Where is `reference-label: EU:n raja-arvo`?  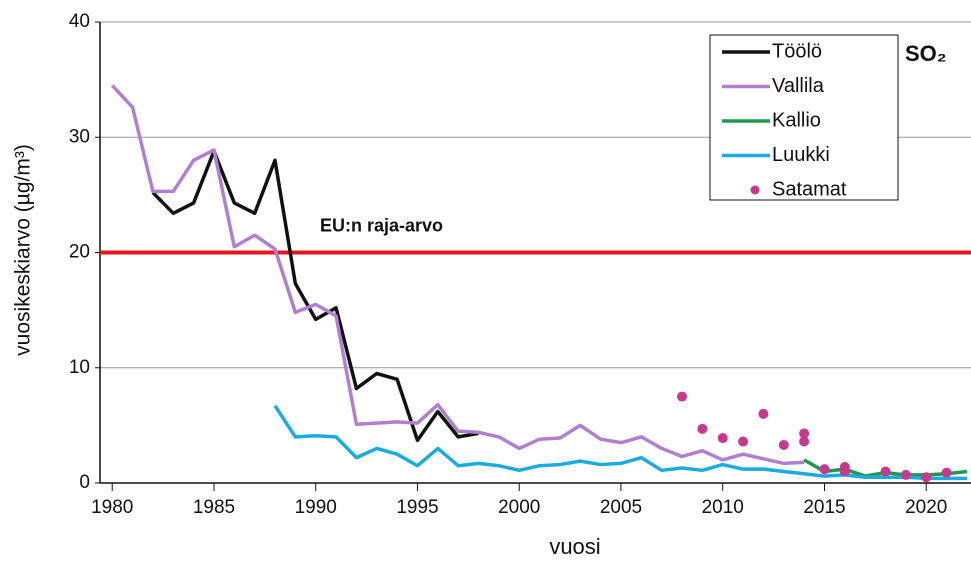 reference-label: EU:n raja-arvo is located at coordinates (381, 225).